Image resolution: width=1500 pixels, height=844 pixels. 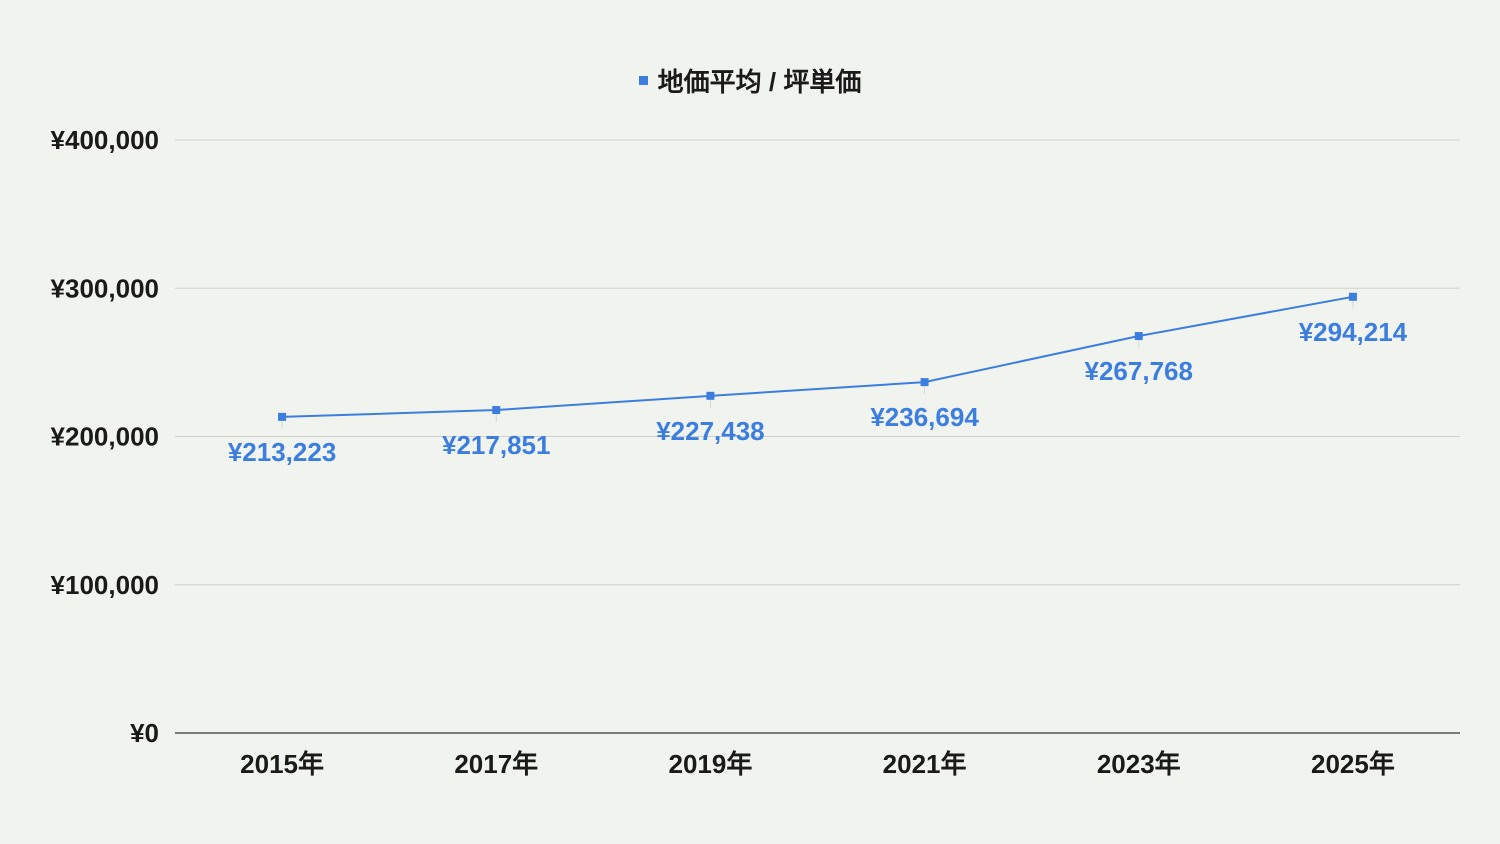 I want to click on data-label: ¥213,223, so click(x=282, y=452).